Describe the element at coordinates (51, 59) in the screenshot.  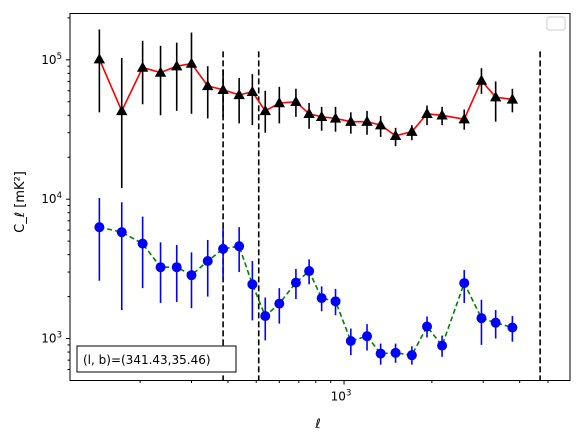
I see `y-tick-label-2: 105` at that location.